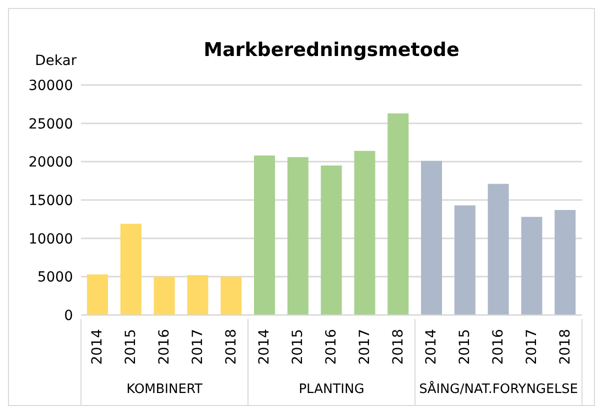 The width and height of the screenshot is (603, 414). What do you see at coordinates (50, 239) in the screenshot?
I see `y-tick-label: 10000` at bounding box center [50, 239].